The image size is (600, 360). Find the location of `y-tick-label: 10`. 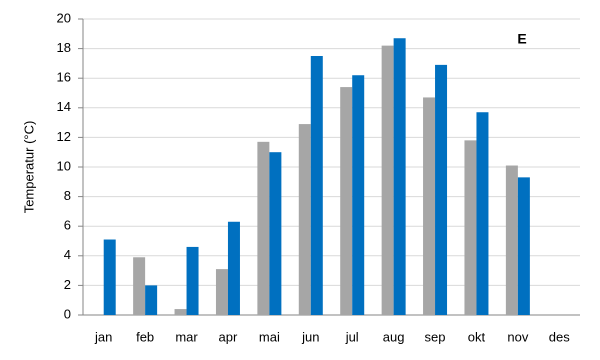

y-tick-label: 10 is located at coordinates (64, 165).